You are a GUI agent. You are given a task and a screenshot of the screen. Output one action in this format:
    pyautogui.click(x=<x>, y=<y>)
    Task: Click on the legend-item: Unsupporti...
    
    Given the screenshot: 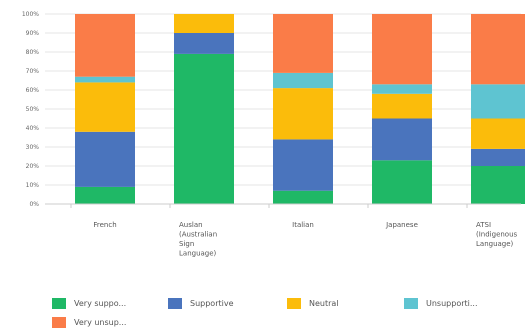 What is the action you would take?
    pyautogui.click(x=441, y=303)
    